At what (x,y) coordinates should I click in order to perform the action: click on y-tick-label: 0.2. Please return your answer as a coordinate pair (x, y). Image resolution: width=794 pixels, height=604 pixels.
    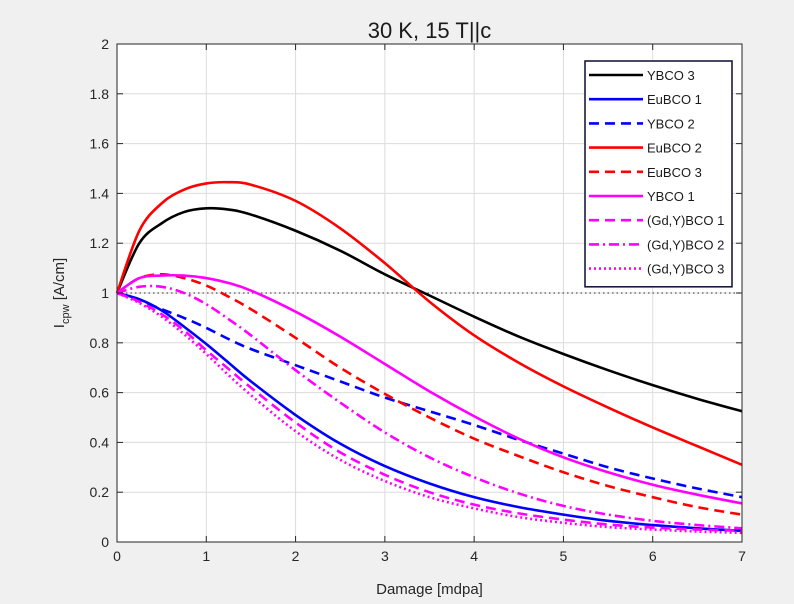
    Looking at the image, I should click on (100, 492).